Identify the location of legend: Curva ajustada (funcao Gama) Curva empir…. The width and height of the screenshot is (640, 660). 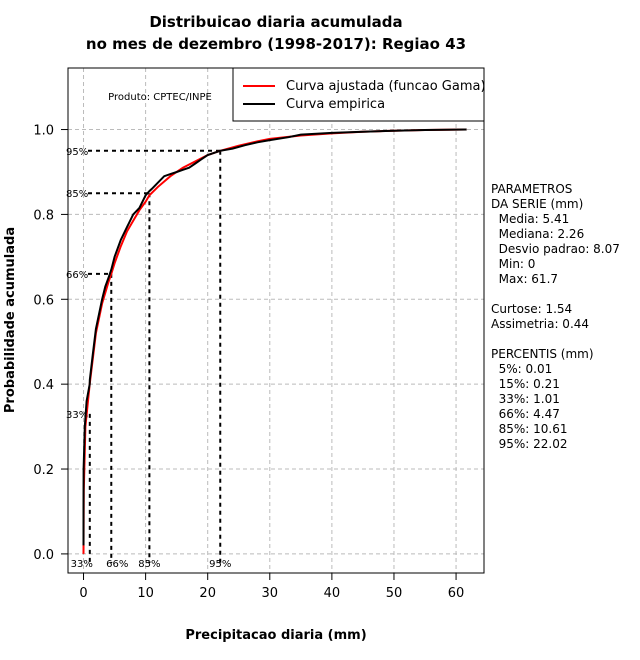
(359, 94).